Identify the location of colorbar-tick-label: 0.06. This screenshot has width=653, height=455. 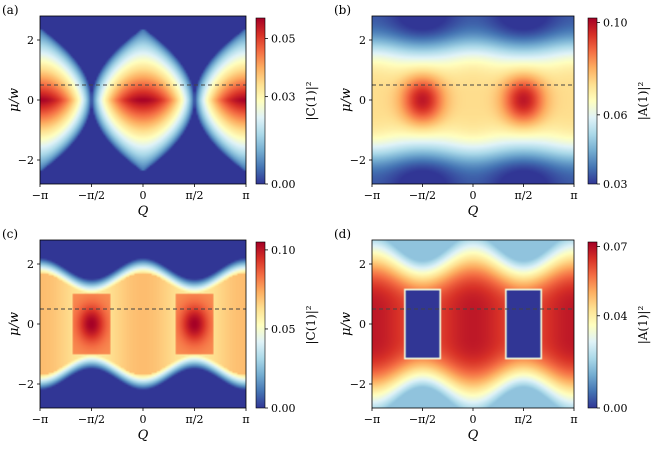
(615, 115).